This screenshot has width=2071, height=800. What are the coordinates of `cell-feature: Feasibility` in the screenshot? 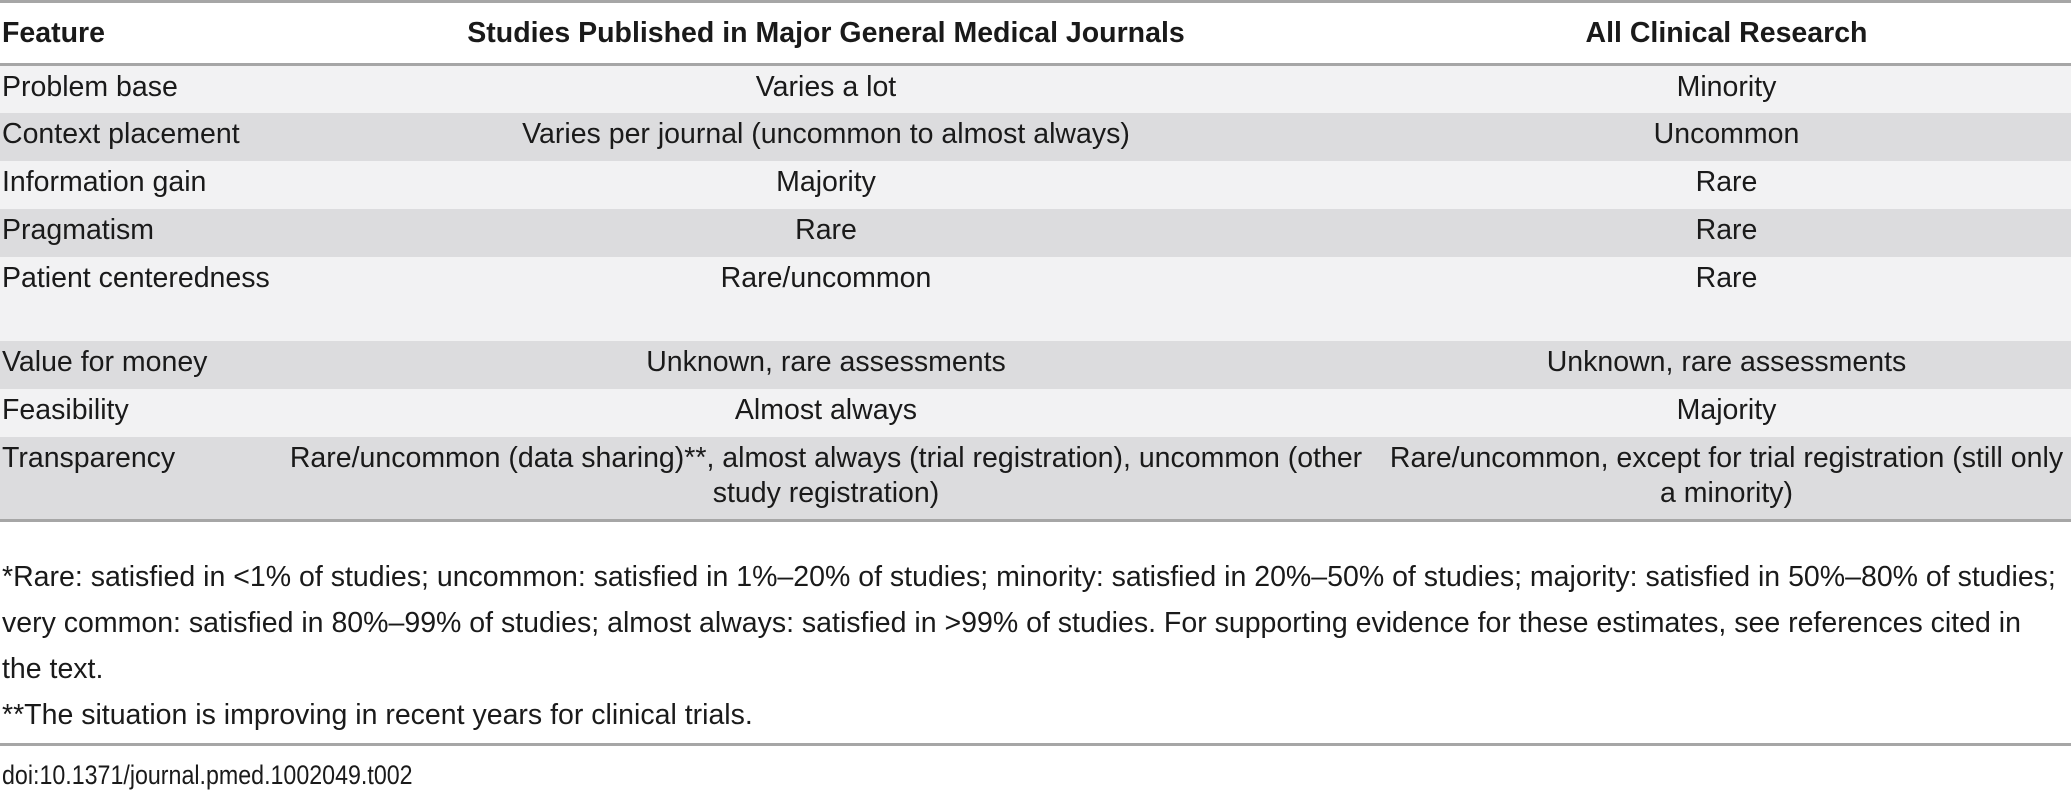 It's located at (135, 412).